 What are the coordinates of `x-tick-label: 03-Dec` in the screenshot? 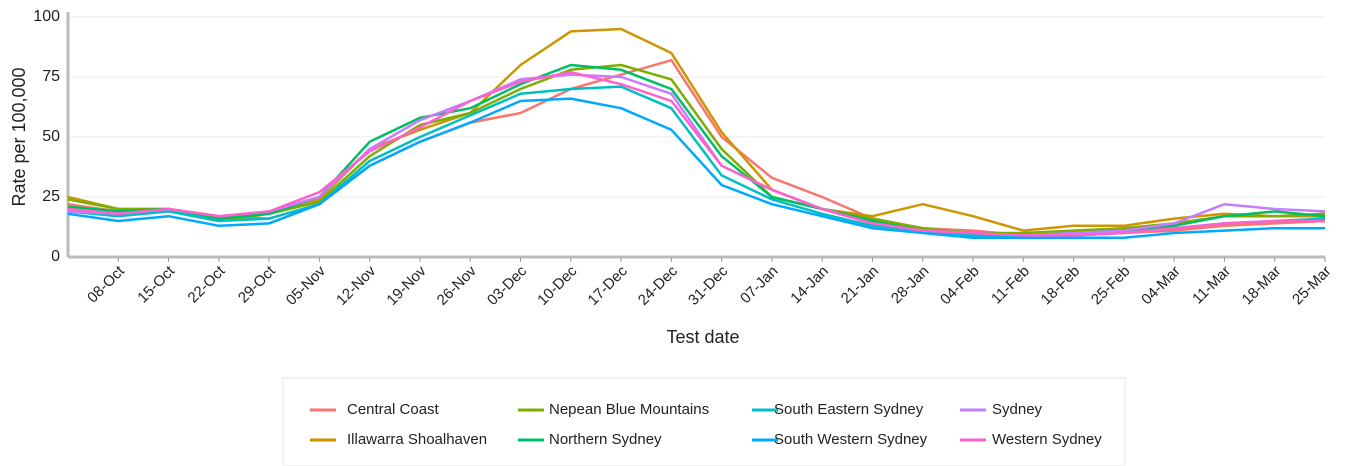 It's located at (507, 285).